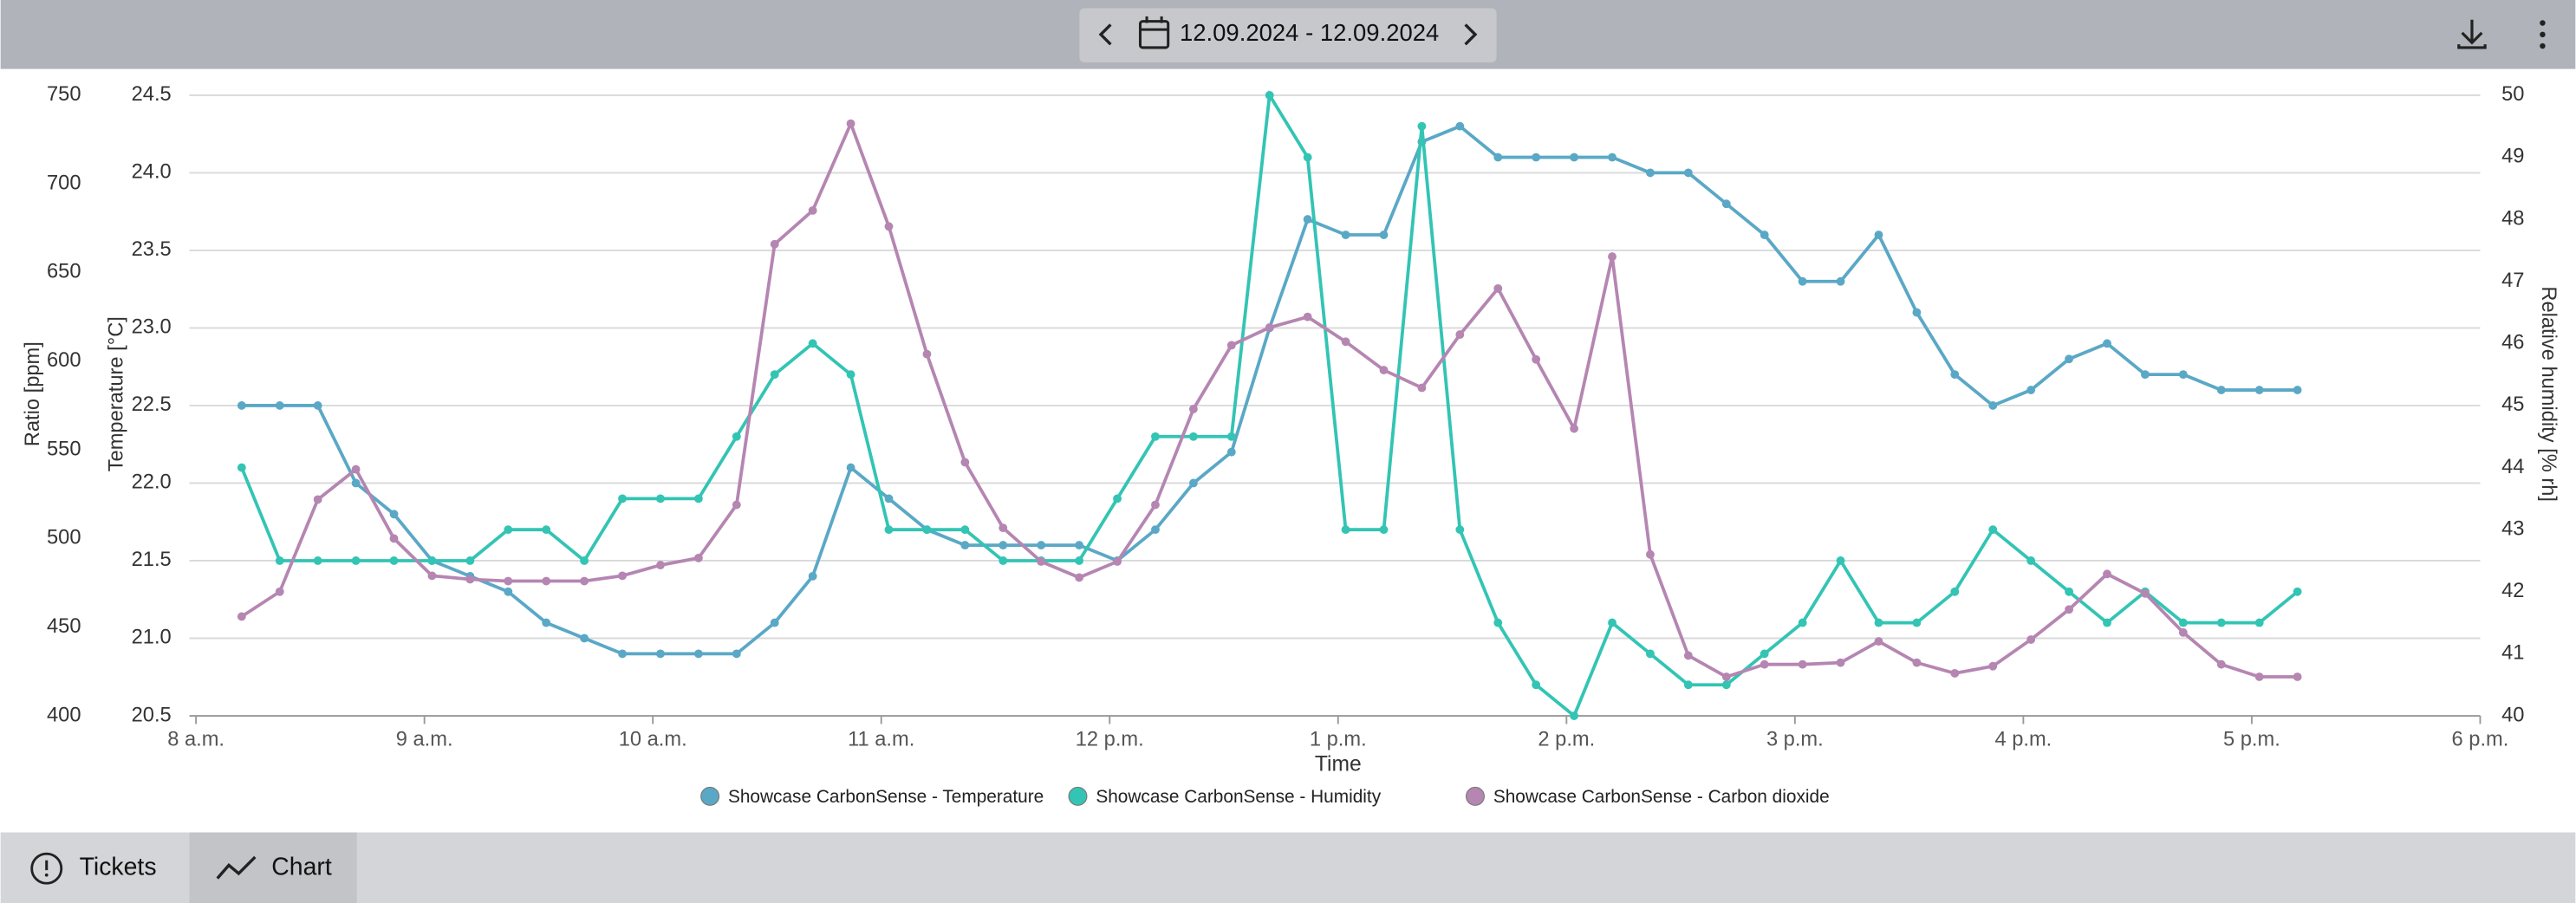  I want to click on legend-label: Showcase CarbonSense - Temperature, so click(886, 797).